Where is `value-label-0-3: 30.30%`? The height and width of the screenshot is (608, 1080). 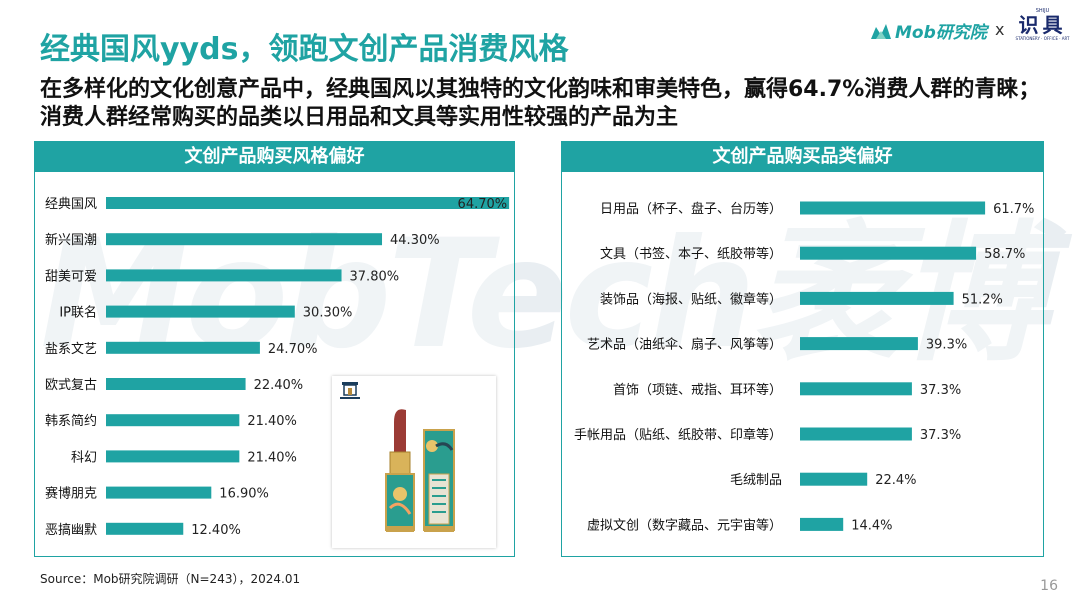
value-label-0-3: 30.30% is located at coordinates (328, 313).